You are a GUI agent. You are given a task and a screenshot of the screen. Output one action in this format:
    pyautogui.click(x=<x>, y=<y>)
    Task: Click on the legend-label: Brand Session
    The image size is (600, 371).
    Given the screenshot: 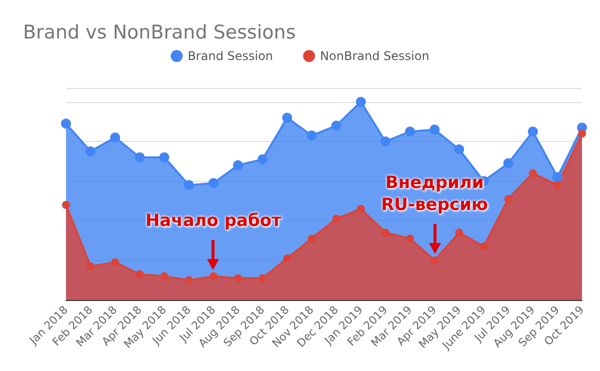 What is the action you would take?
    pyautogui.click(x=231, y=56)
    